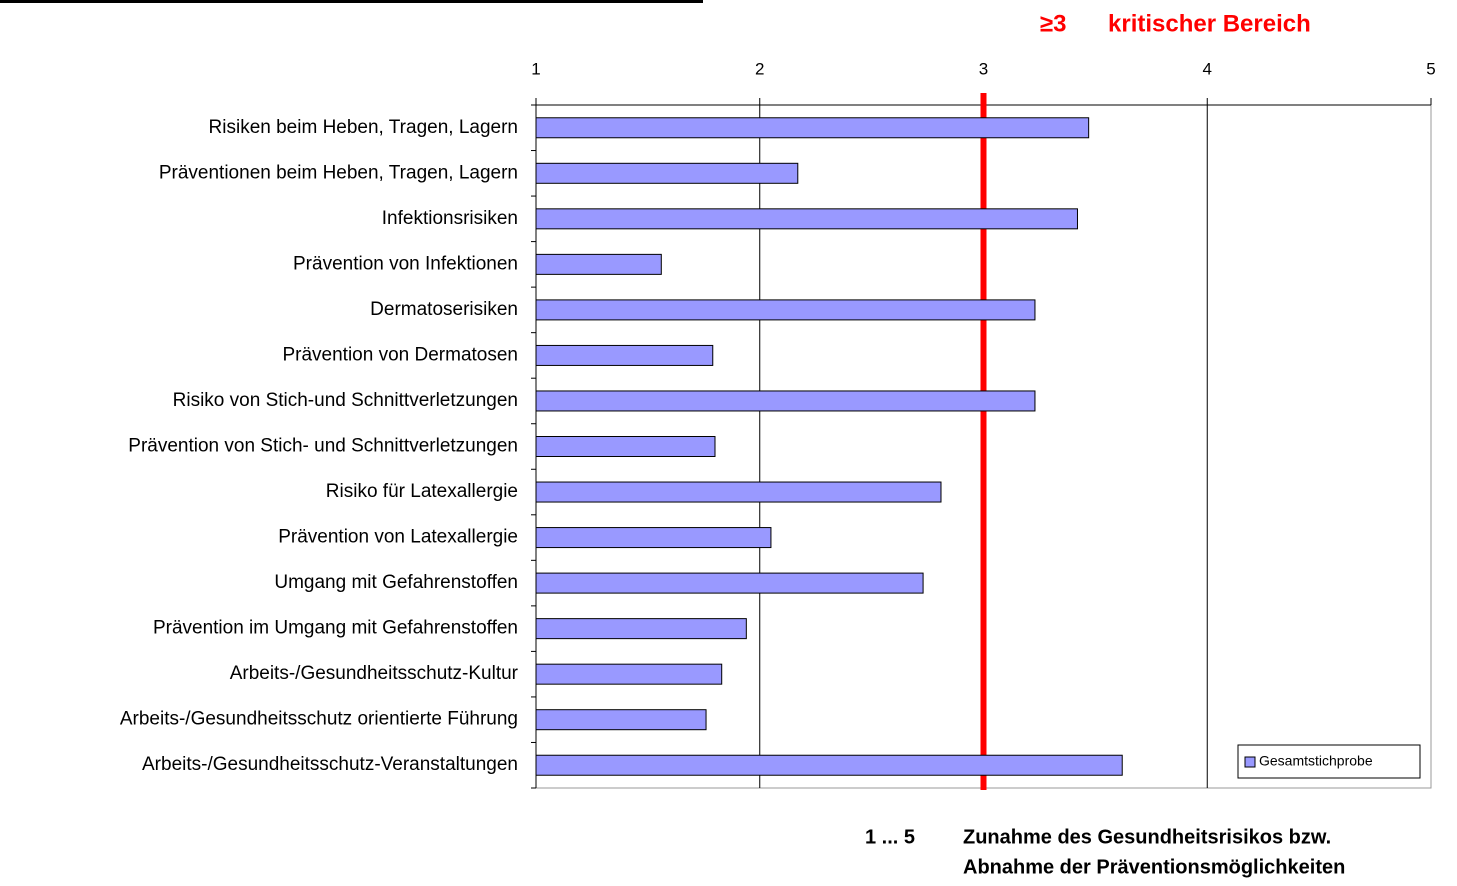 The width and height of the screenshot is (1457, 886). Describe the element at coordinates (1209, 23) in the screenshot. I see `threshold-text: kritischer Bereich` at that location.